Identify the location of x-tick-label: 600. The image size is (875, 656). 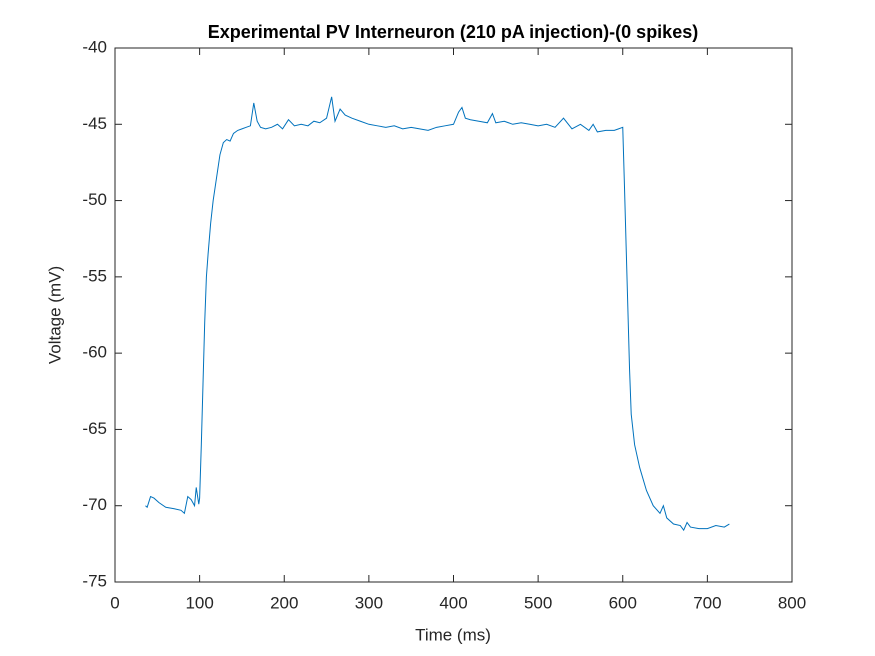
(623, 602).